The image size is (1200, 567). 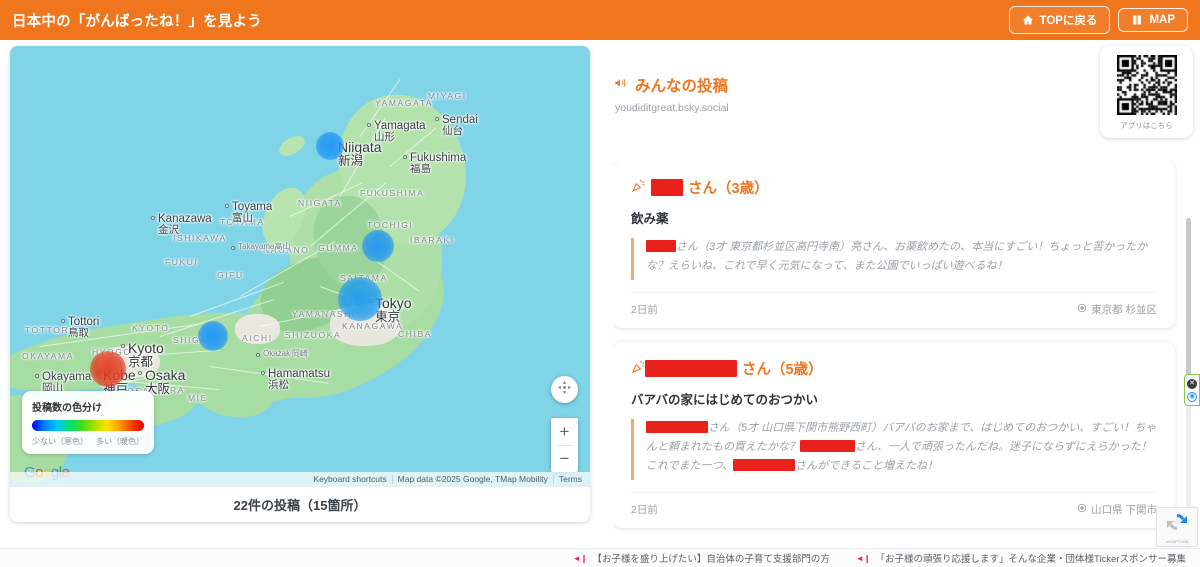 What do you see at coordinates (867, 465) in the screenshot?
I see `post-body-part3: さんができること増えたね！` at bounding box center [867, 465].